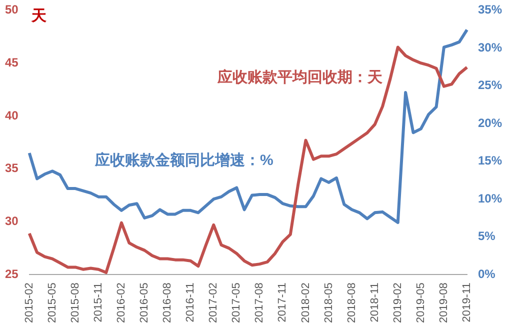  What do you see at coordinates (306, 303) in the screenshot?
I see `x-tick-label: 2018-02` at bounding box center [306, 303].